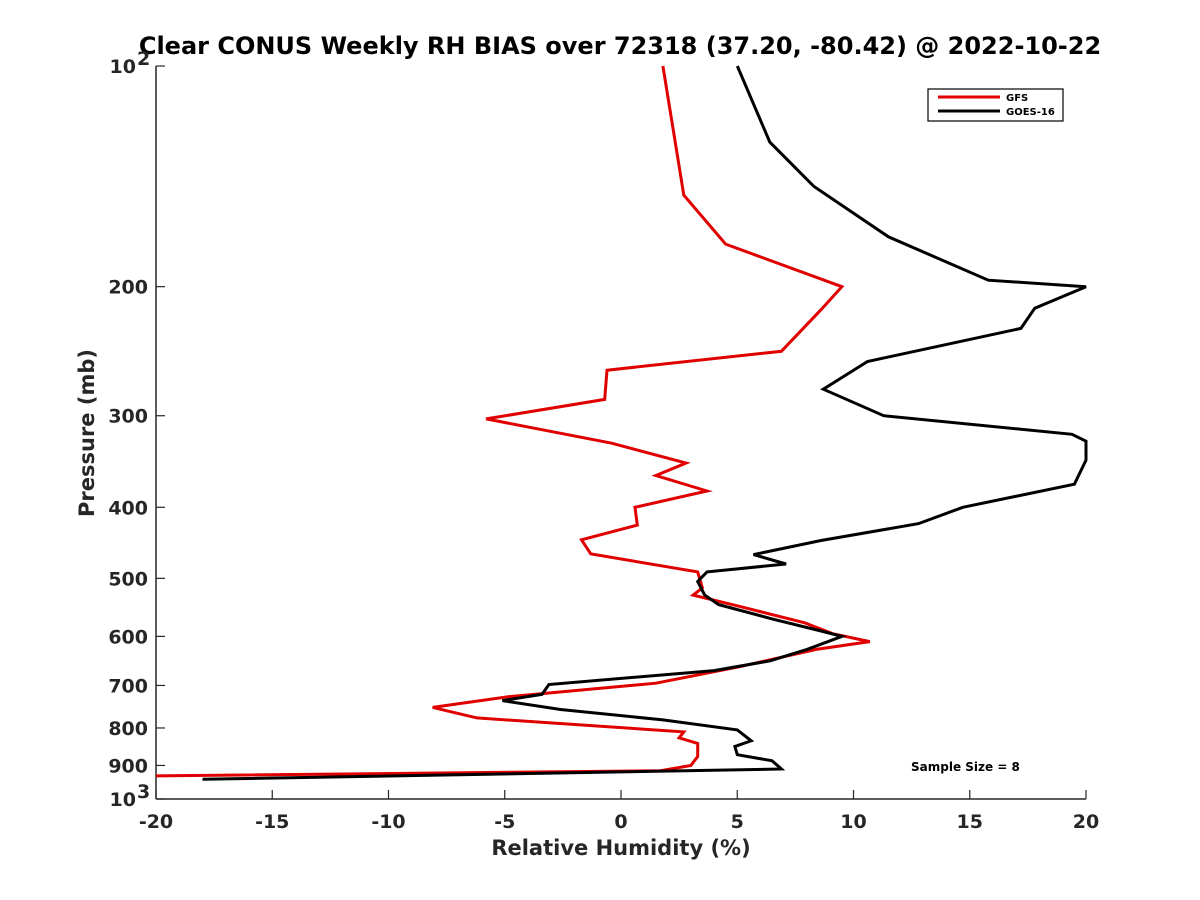 This screenshot has width=1200, height=900. Describe the element at coordinates (737, 822) in the screenshot. I see `x-tick-label: 5` at that location.